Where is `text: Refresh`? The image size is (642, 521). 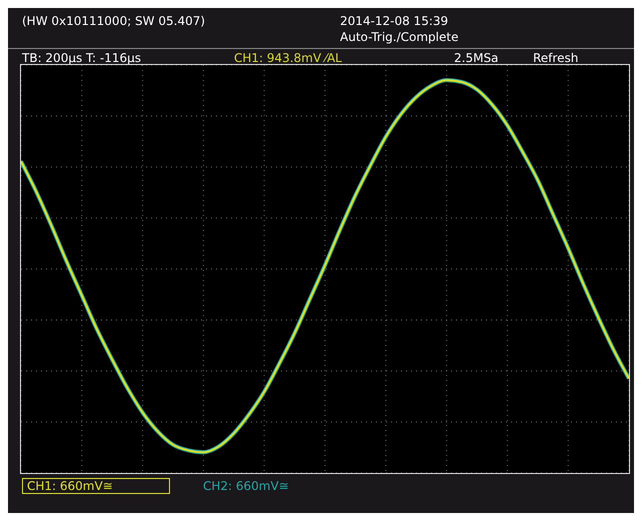
text: Refresh is located at coordinates (555, 58).